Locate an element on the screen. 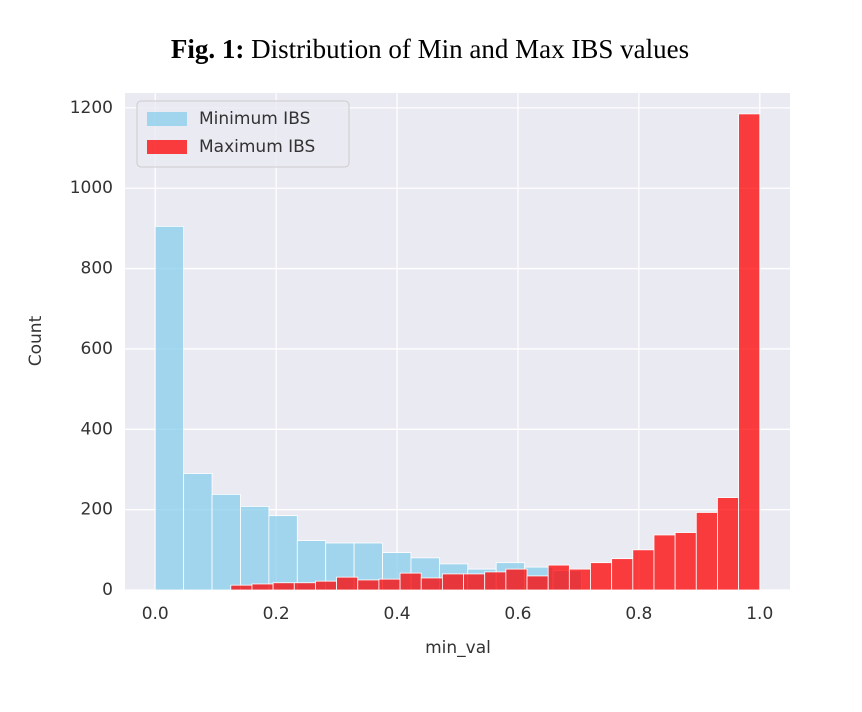  y-tick-label: 1000 is located at coordinates (91, 188).